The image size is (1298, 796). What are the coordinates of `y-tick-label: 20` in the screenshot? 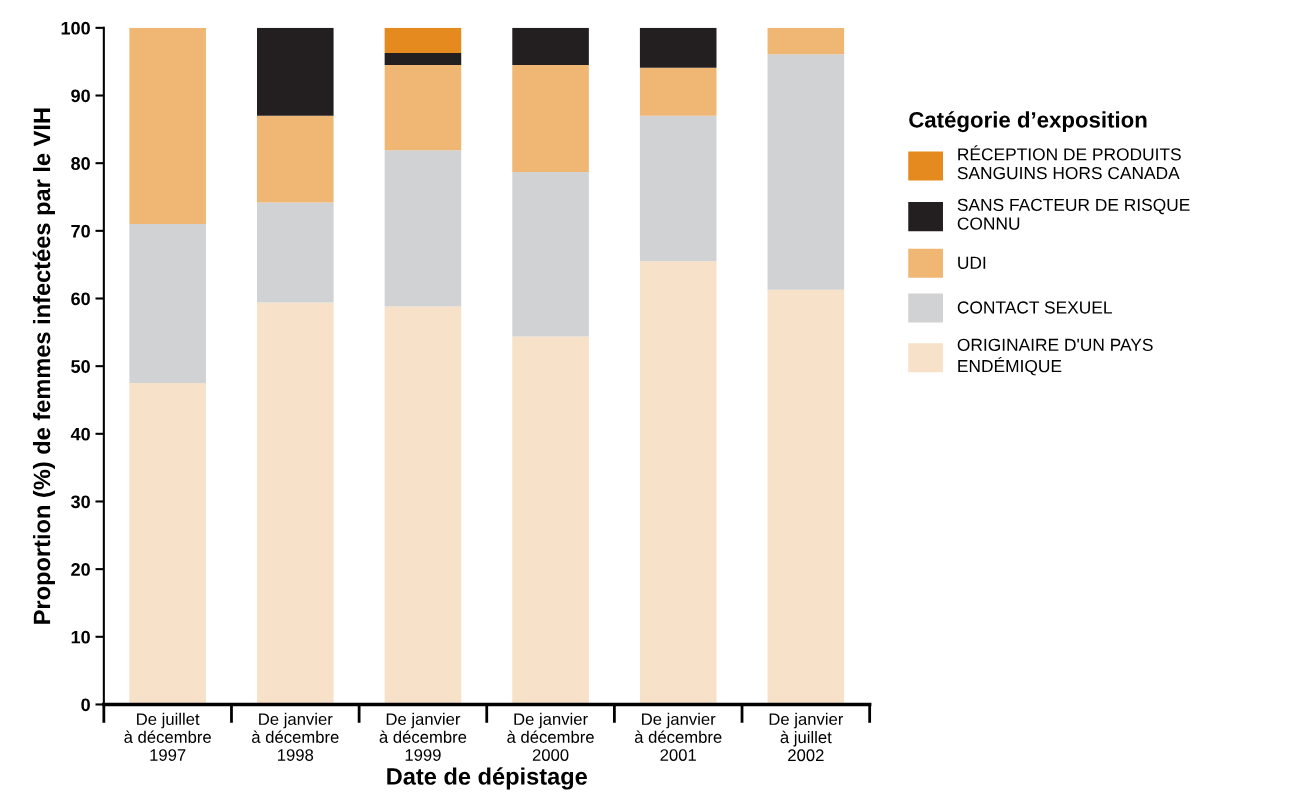 It's located at (80, 569).